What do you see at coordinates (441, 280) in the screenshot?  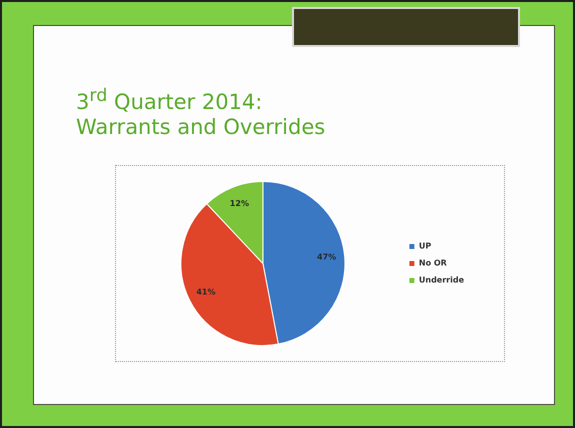 I see `legend-label: Underride` at bounding box center [441, 280].